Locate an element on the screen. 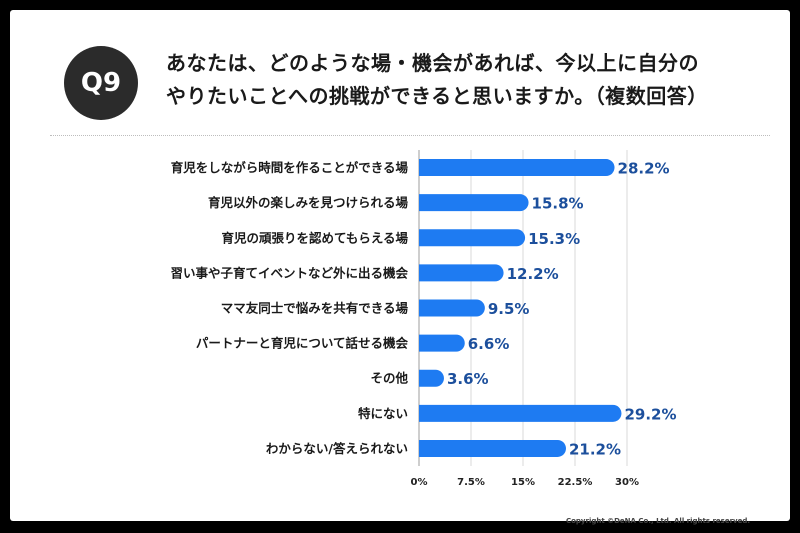 This screenshot has height=533, width=800. x-tick-label-0: 0% is located at coordinates (419, 482).